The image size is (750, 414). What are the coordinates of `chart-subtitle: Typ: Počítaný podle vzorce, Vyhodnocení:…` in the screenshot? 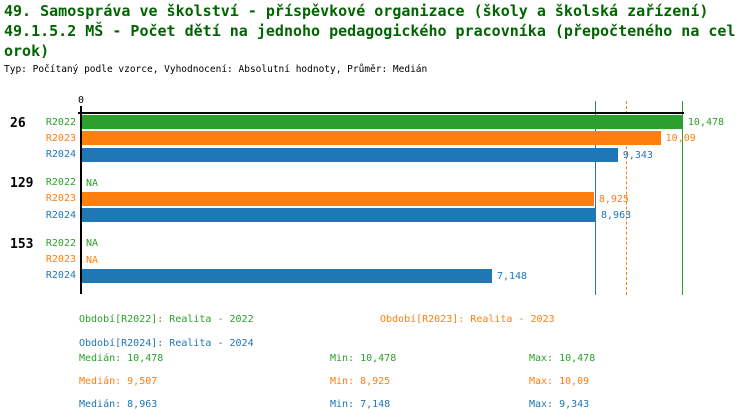 It's located at (216, 69).